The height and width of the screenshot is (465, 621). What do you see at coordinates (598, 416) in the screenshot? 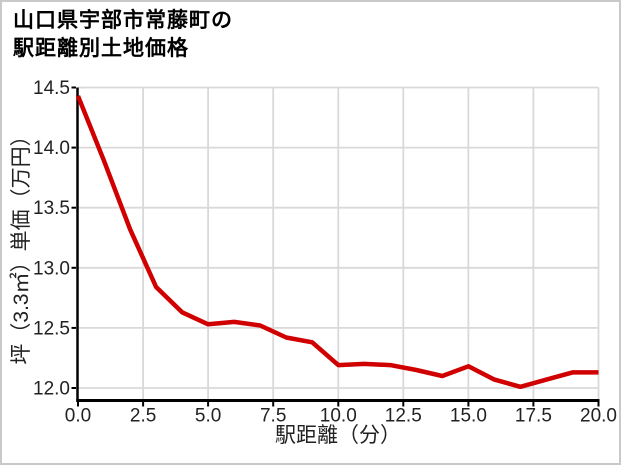
I see `x-tick-label: 20.0` at bounding box center [598, 416].